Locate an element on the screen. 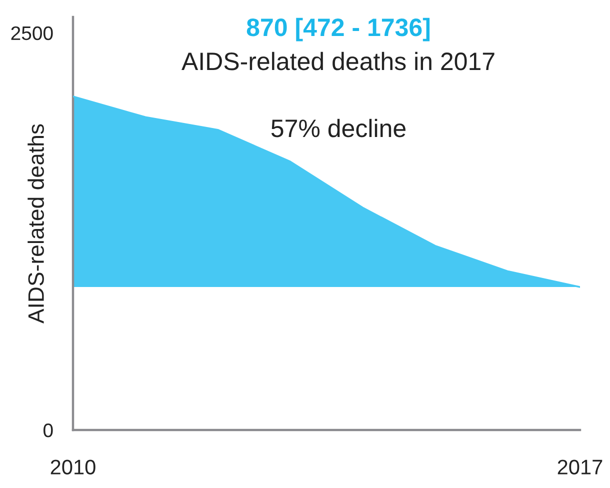 Image resolution: width=610 pixels, height=488 pixels. chart-title: 870 [472 - 1736] is located at coordinates (338, 30).